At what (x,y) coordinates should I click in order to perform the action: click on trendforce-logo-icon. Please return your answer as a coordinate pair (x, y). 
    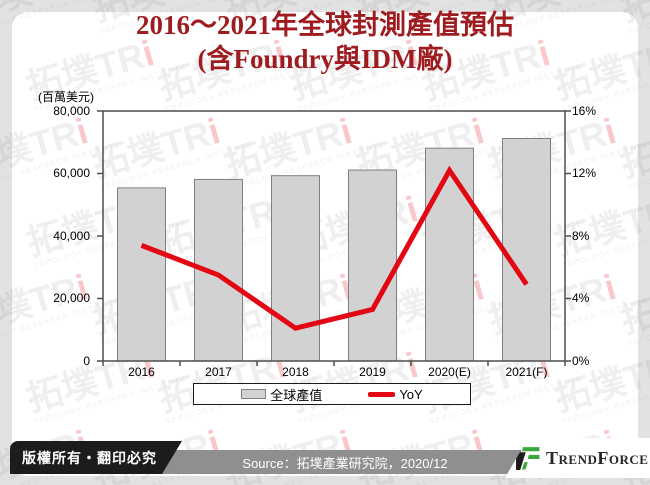
    Looking at the image, I should click on (528, 458).